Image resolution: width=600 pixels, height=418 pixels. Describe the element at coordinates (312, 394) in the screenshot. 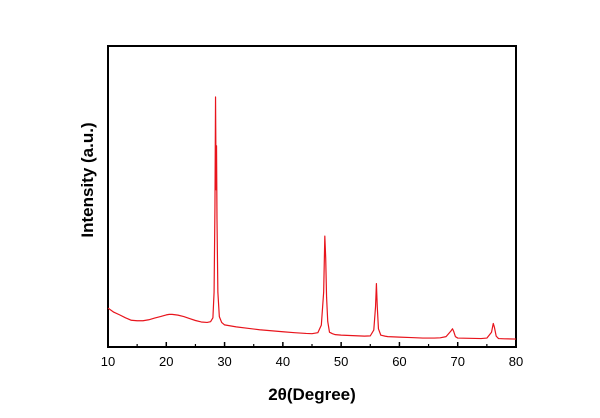

I see `x-axis-title: 2θ(Degree)` at that location.